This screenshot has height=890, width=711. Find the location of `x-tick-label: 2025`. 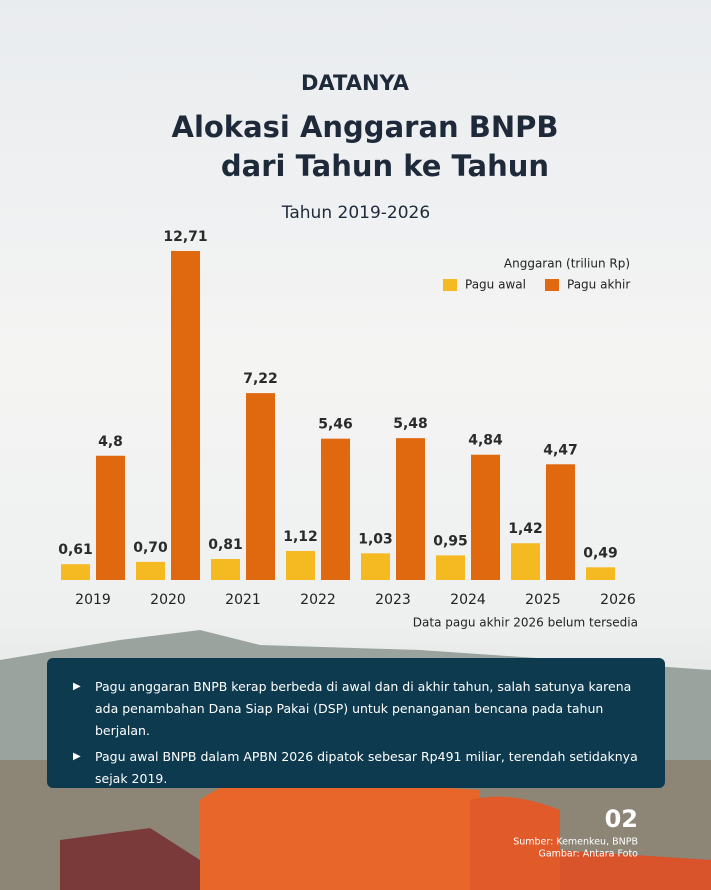

x-tick-label: 2025 is located at coordinates (543, 600).